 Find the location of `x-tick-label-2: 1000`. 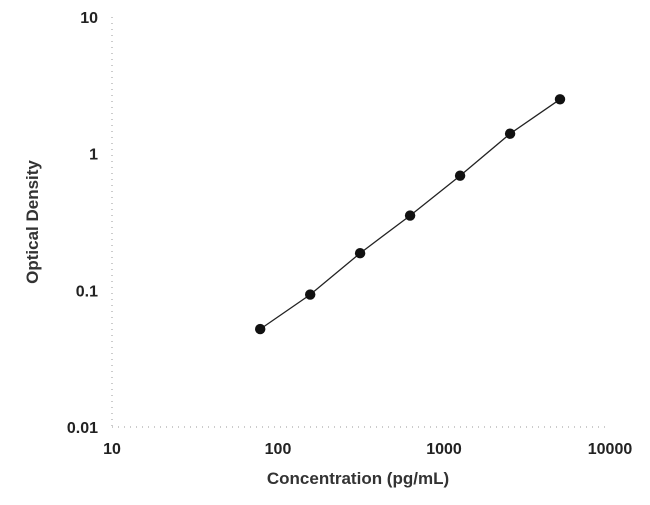

x-tick-label-2: 1000 is located at coordinates (444, 449).